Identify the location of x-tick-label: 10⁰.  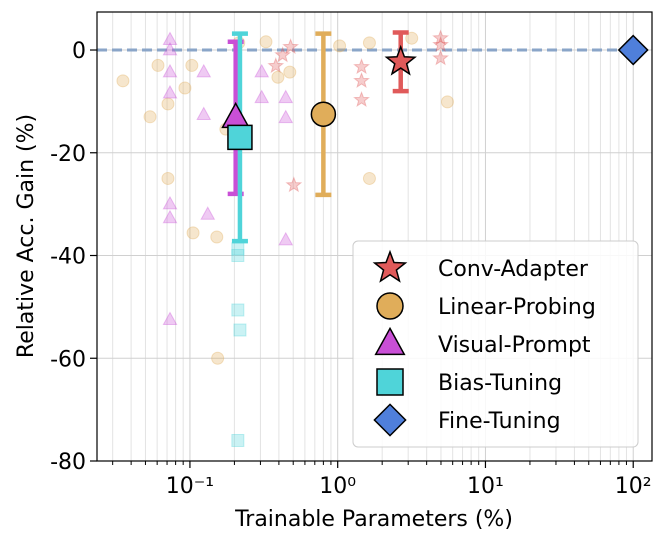
(337, 486).